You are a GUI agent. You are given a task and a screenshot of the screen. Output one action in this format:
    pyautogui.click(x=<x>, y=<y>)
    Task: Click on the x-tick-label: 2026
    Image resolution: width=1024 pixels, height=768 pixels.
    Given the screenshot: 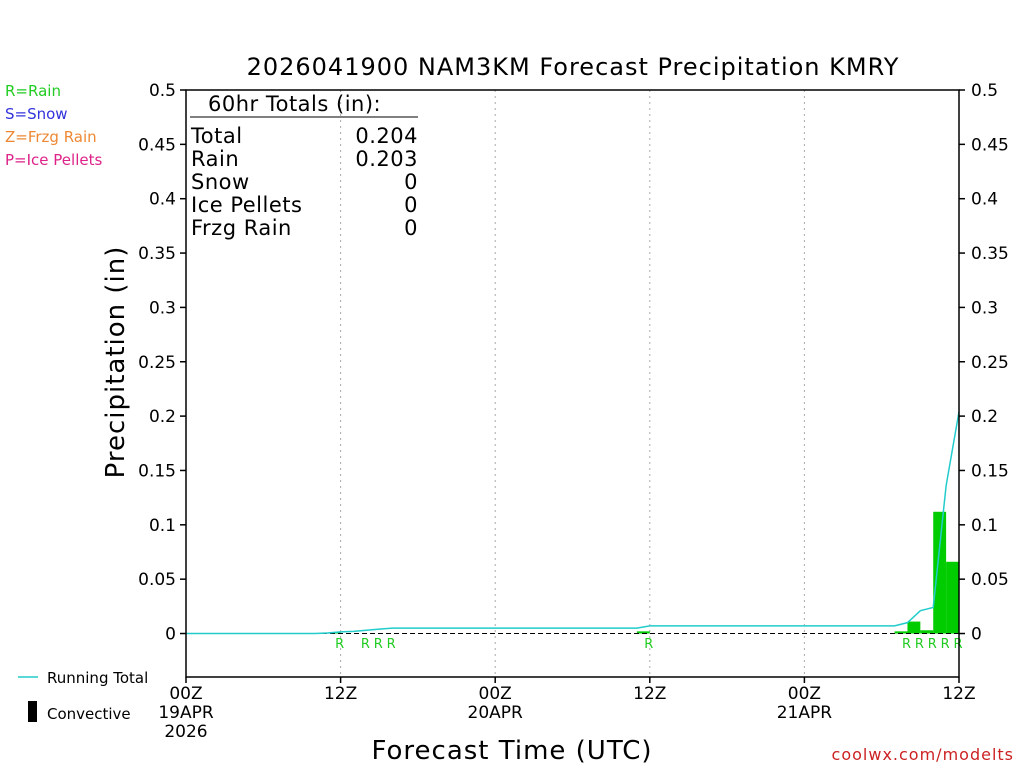 What is the action you would take?
    pyautogui.click(x=185, y=732)
    